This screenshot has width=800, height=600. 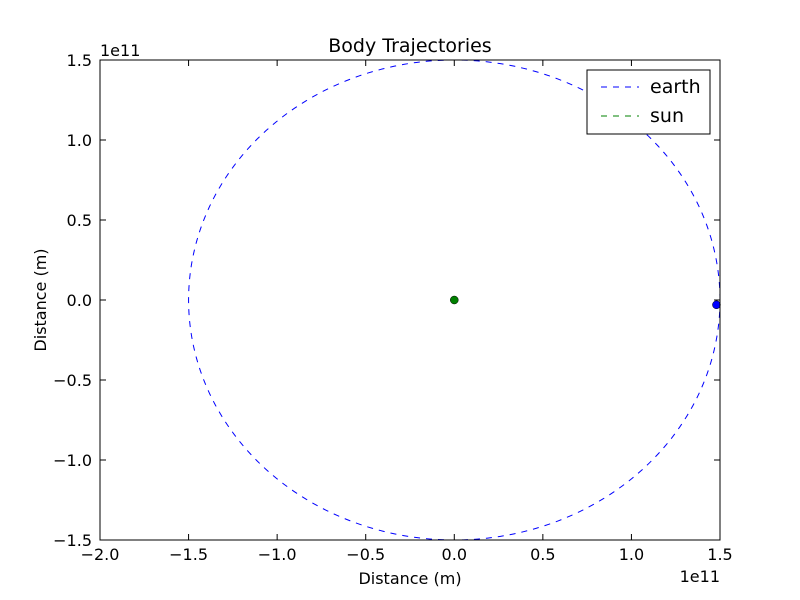 What do you see at coordinates (719, 554) in the screenshot?
I see `x-tick-label: 1.5` at bounding box center [719, 554].